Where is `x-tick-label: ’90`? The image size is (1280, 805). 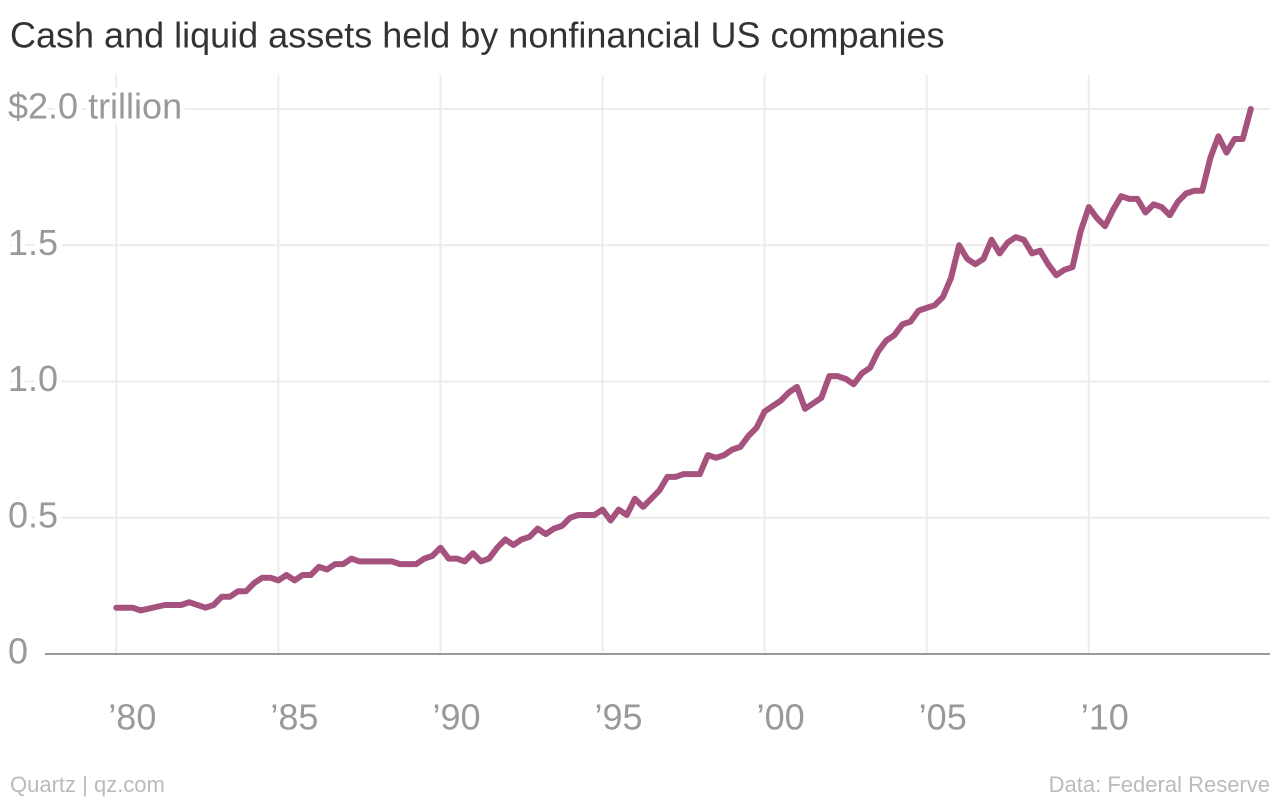
x-tick-label: ’90 is located at coordinates (456, 717).